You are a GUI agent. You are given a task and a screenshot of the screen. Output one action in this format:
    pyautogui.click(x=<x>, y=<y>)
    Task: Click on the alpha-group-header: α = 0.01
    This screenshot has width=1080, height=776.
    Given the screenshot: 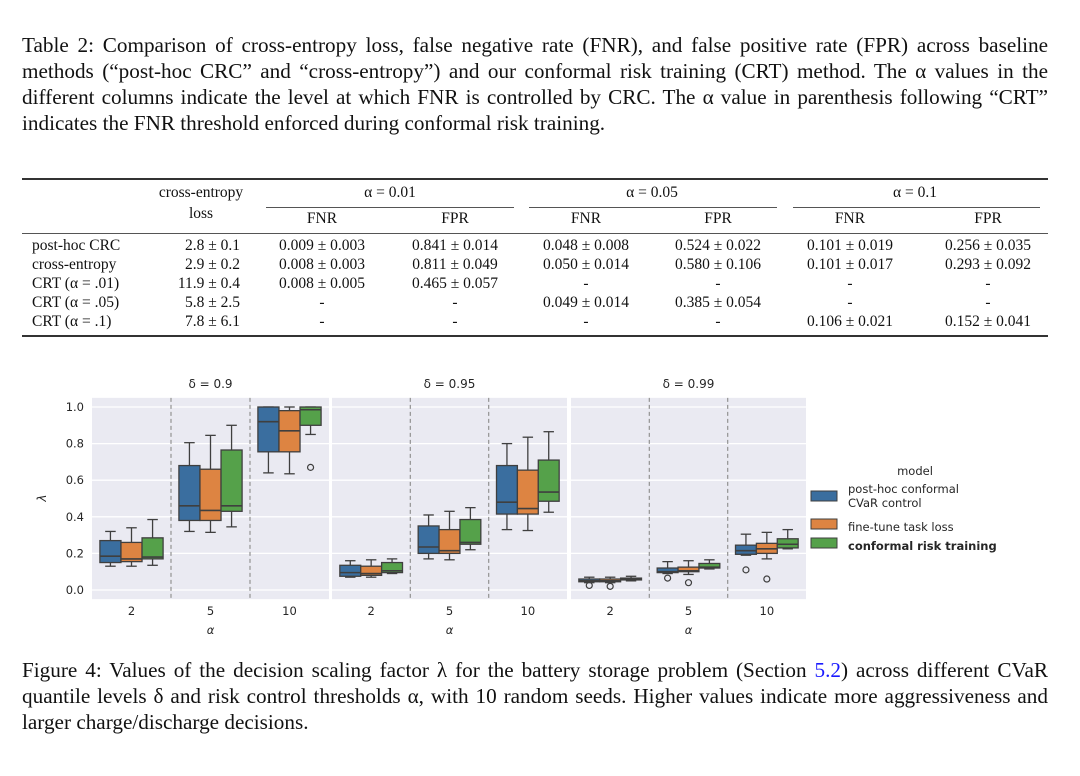 What is the action you would take?
    pyautogui.click(x=390, y=192)
    